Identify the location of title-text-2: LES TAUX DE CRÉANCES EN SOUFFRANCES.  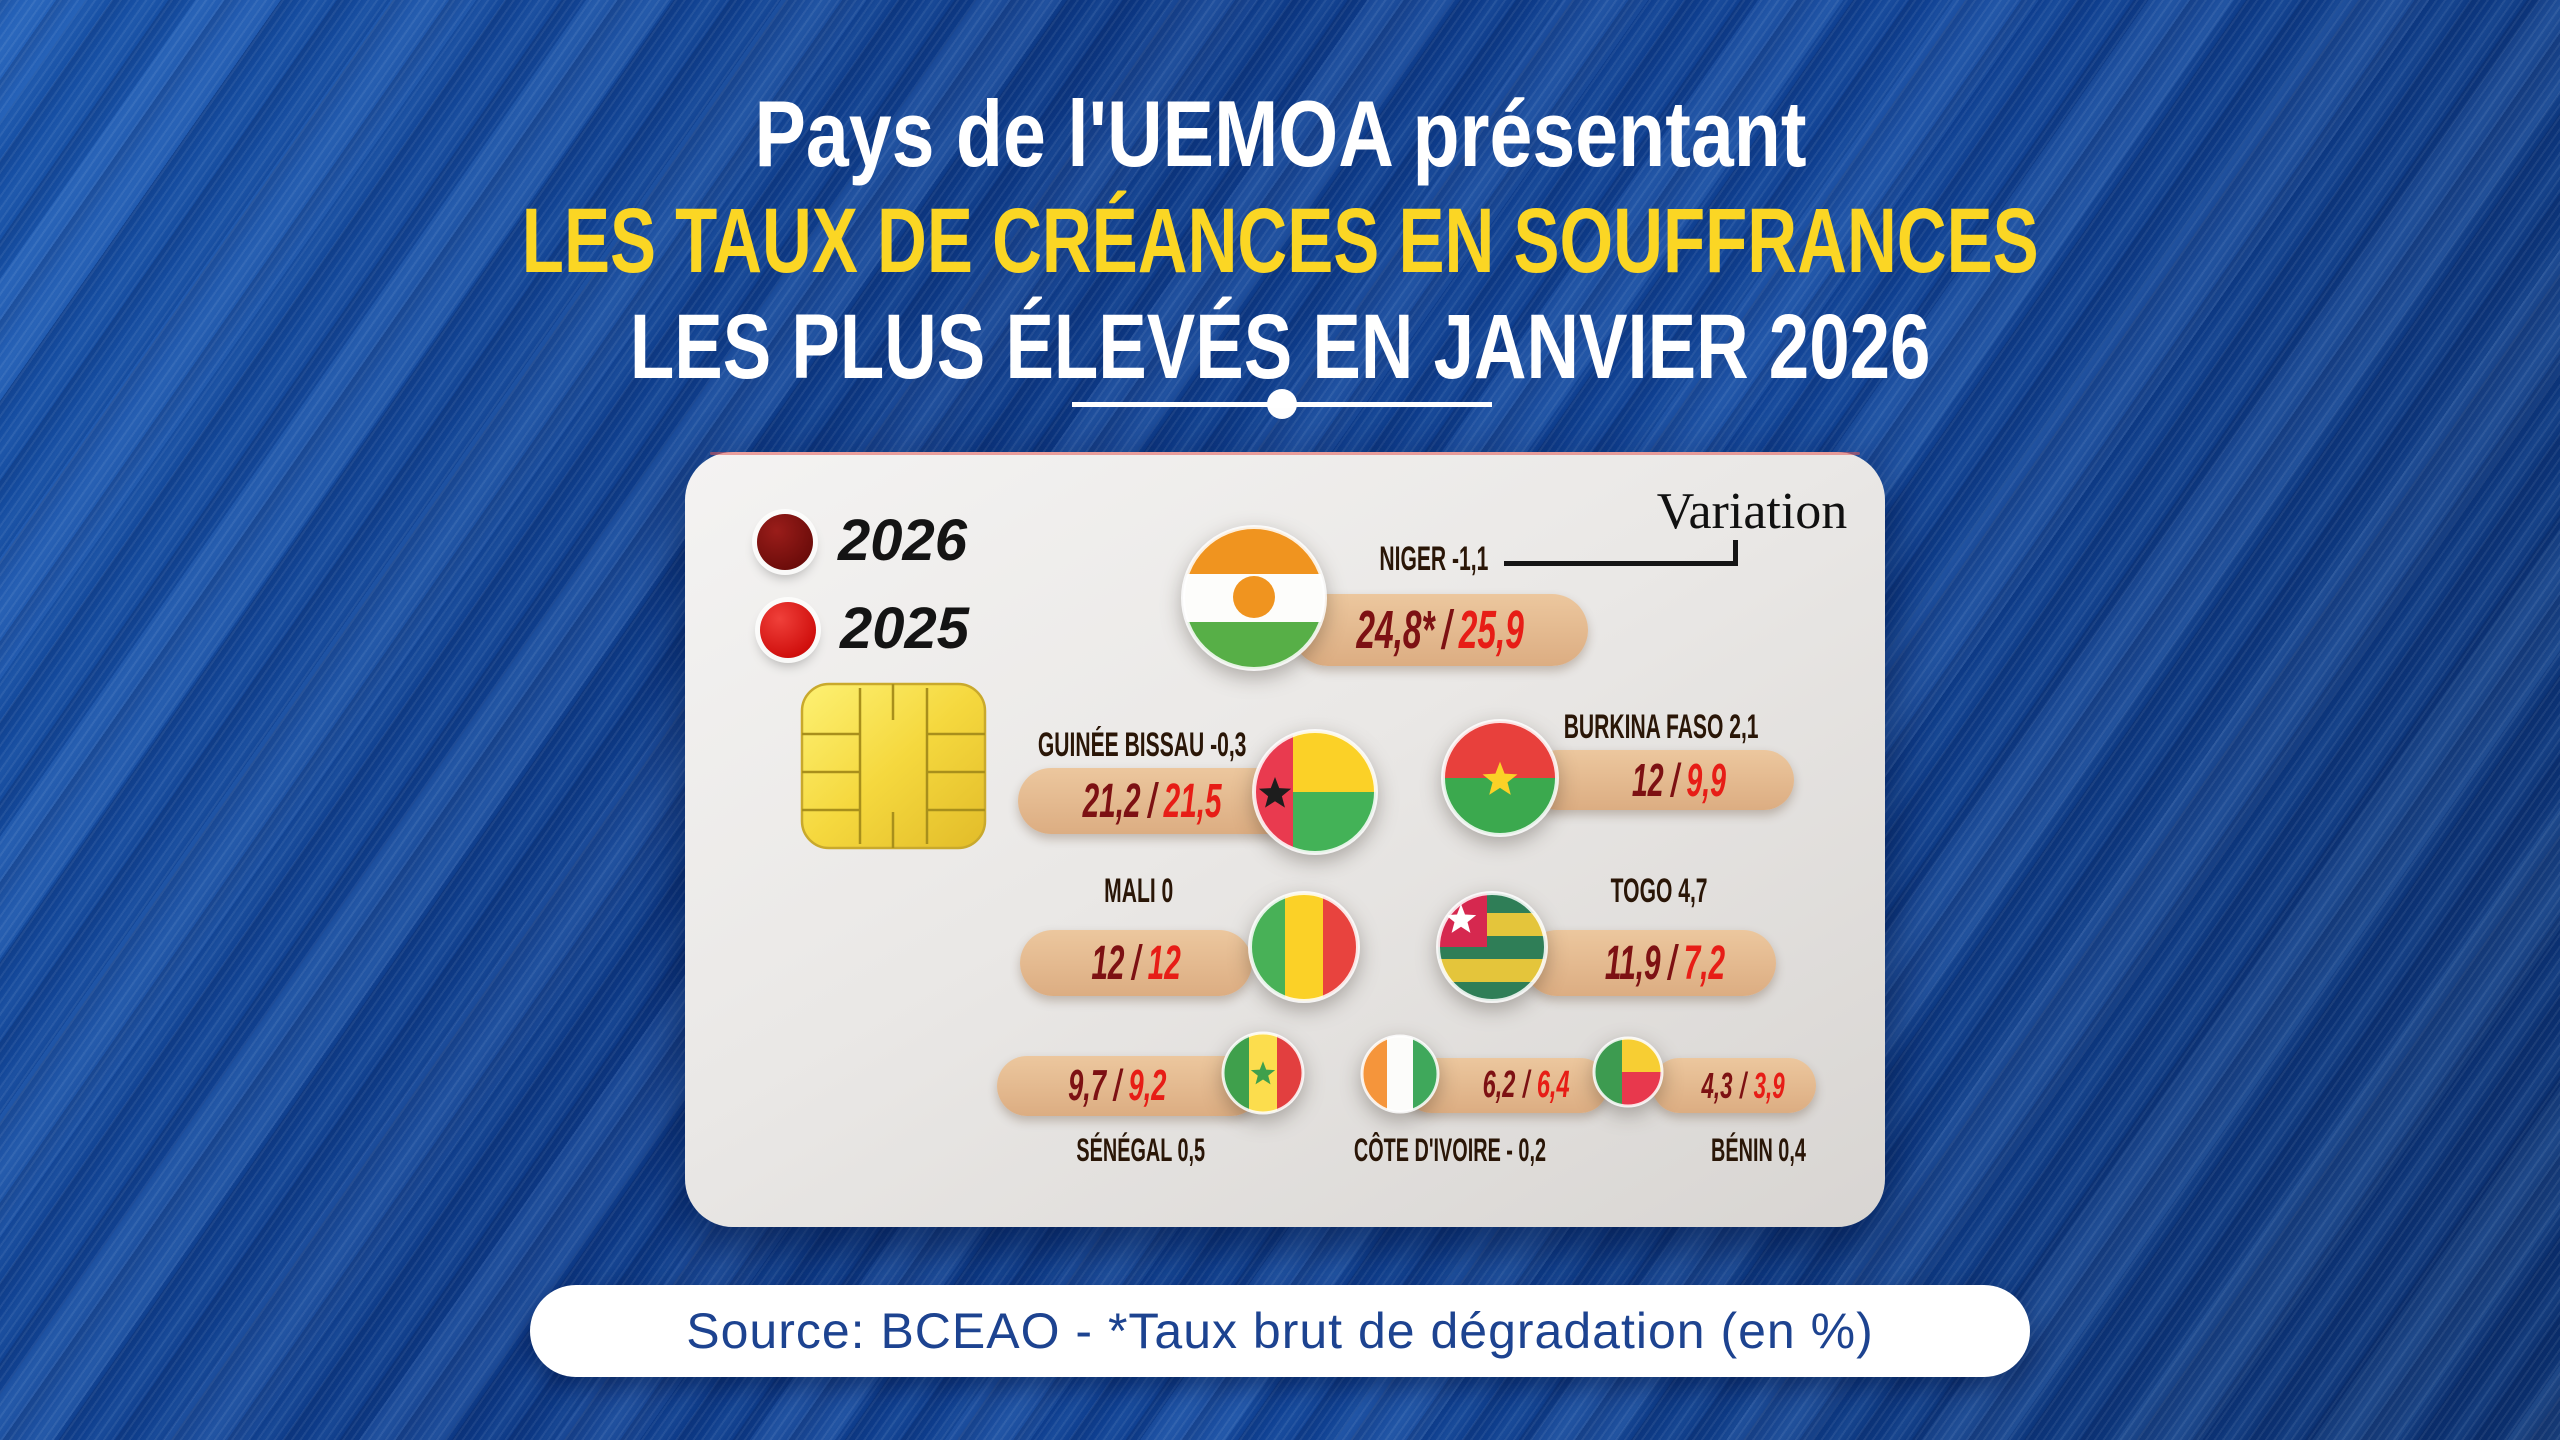
(1280, 241).